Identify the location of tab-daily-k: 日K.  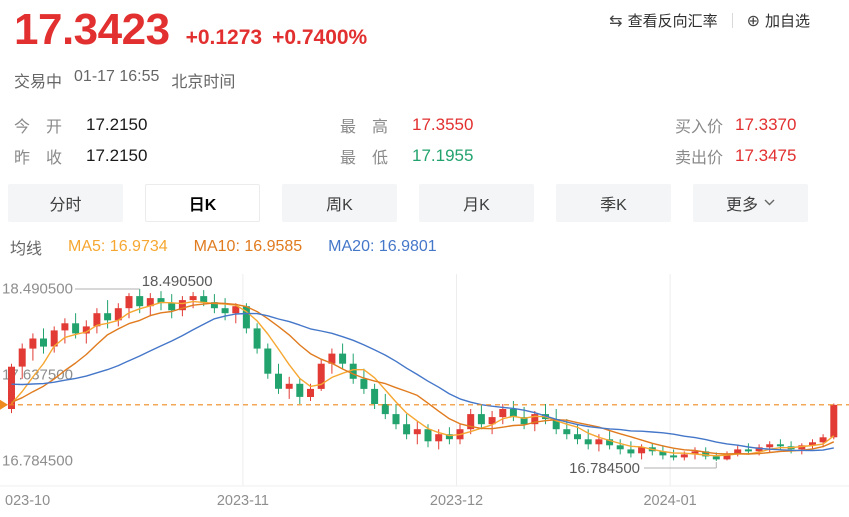
(202, 202).